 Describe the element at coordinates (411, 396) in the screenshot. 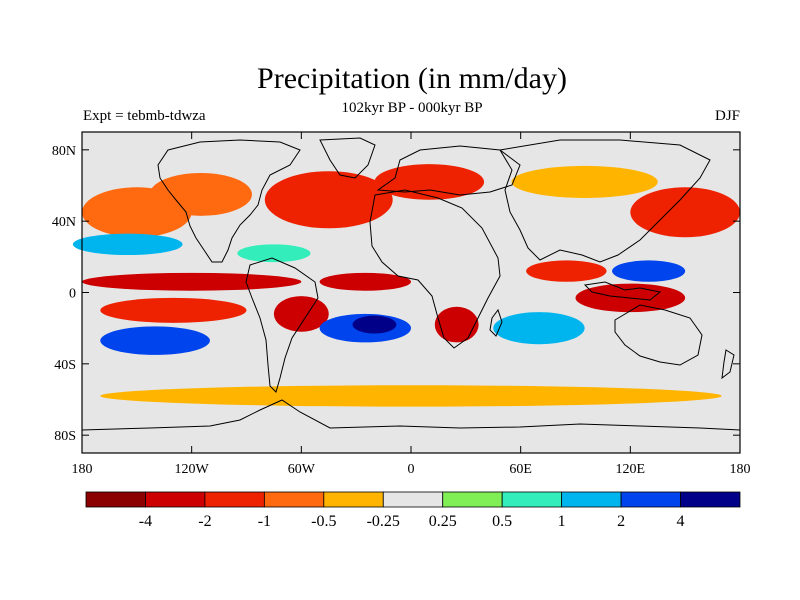

I see `region-southern-ocean-drying` at that location.